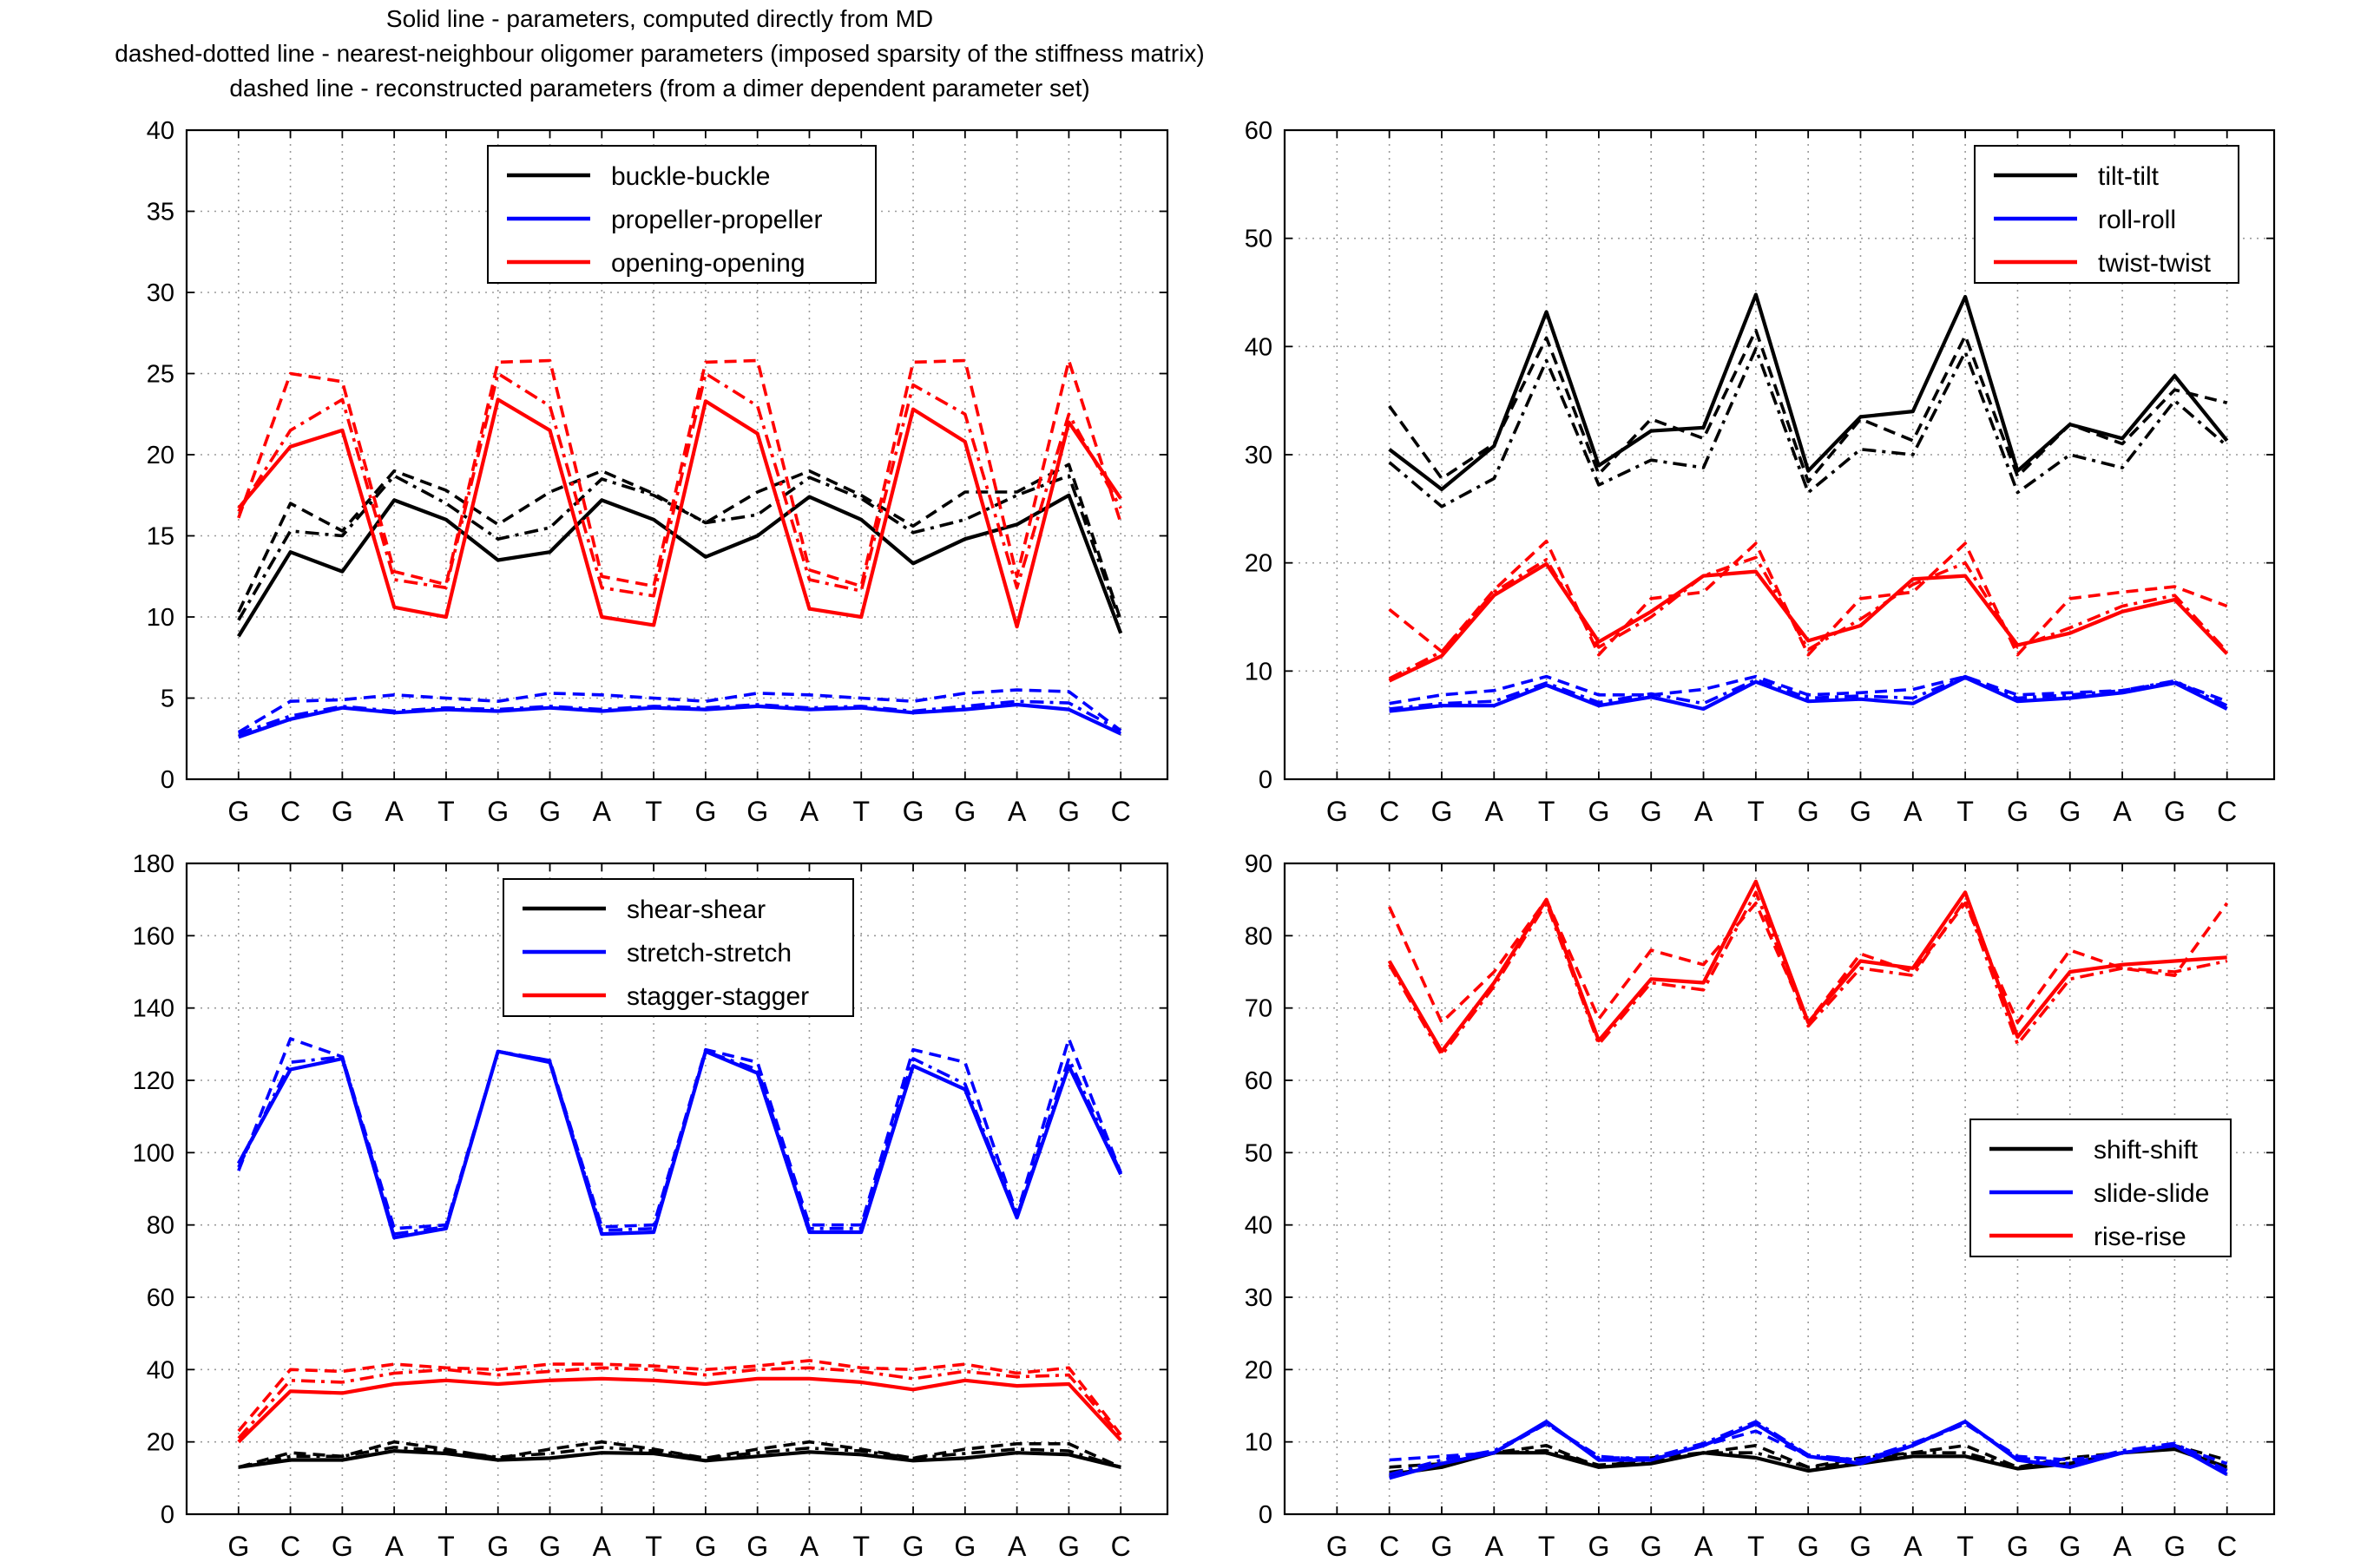 The width and height of the screenshot is (2354, 1568). I want to click on y-tick-label: 70, so click(1259, 1009).